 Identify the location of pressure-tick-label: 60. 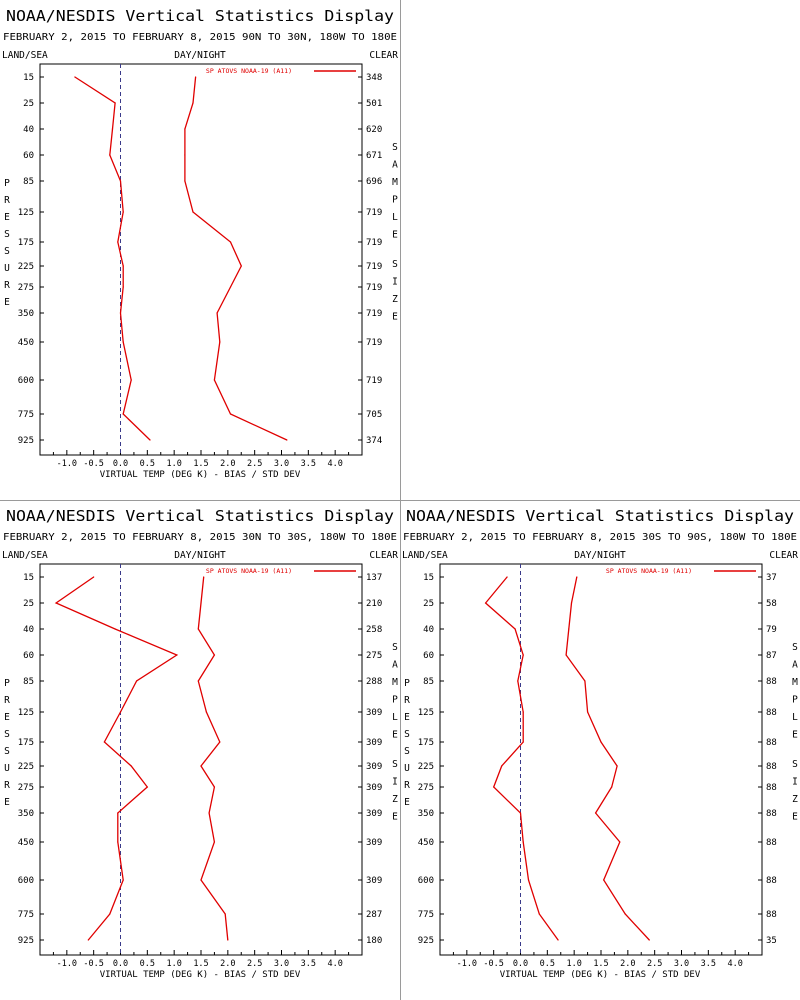
(28, 156).